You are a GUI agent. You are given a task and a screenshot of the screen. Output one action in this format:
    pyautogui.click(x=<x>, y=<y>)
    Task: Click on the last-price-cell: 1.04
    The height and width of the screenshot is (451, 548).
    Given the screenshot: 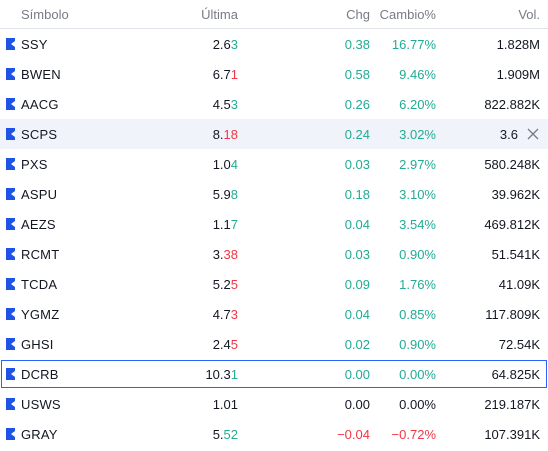 What is the action you would take?
    pyautogui.click(x=185, y=164)
    